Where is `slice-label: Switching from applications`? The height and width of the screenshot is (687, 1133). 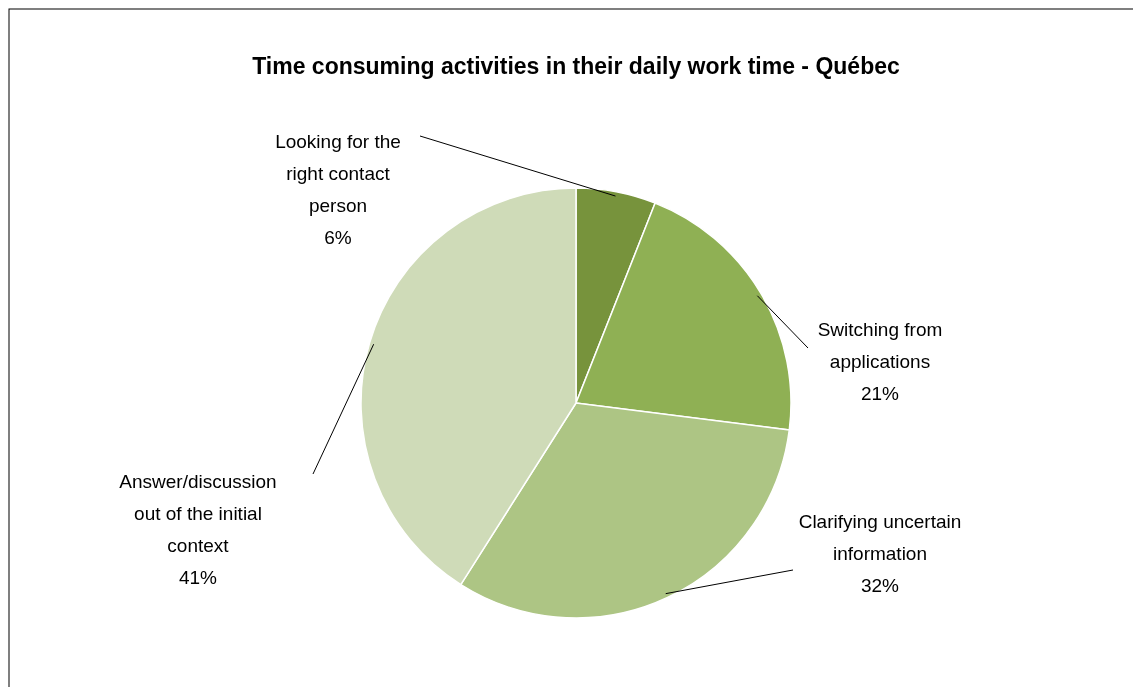
slice-label: Switching from applications is located at coordinates (880, 345).